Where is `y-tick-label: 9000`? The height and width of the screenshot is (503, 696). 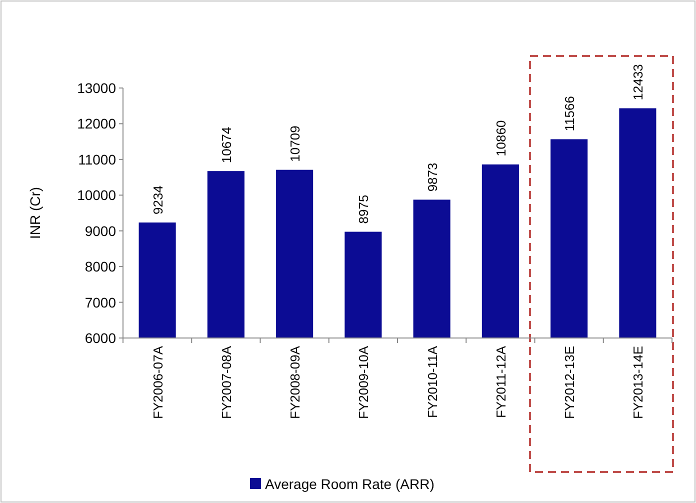 y-tick-label: 9000 is located at coordinates (100, 230).